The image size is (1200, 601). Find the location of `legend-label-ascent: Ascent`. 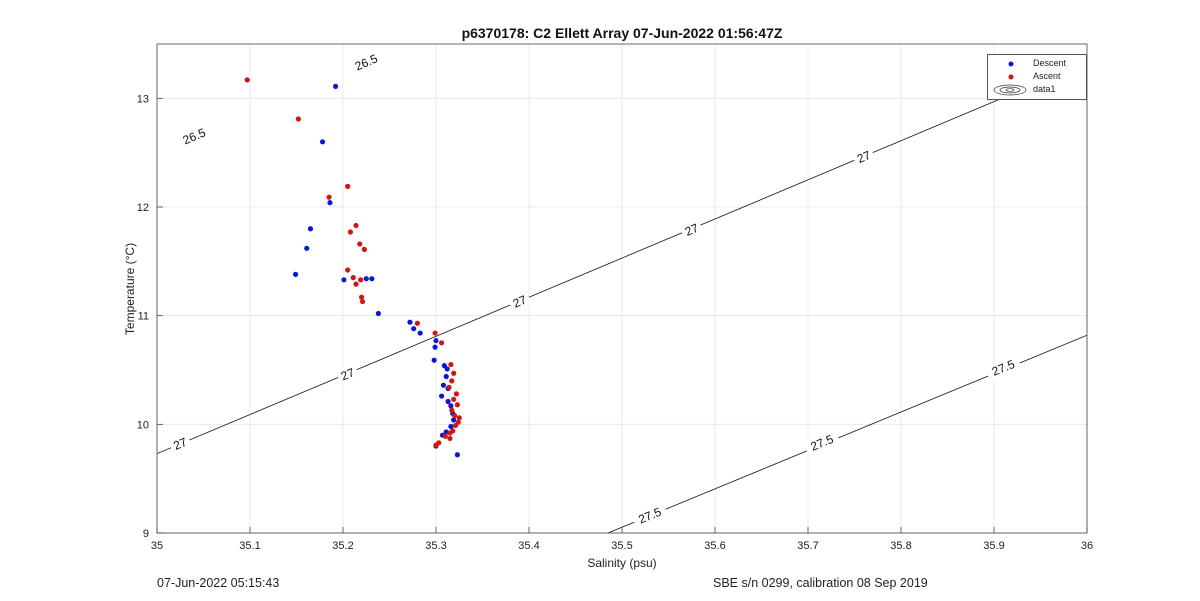

legend-label-ascent: Ascent is located at coordinates (1047, 76).